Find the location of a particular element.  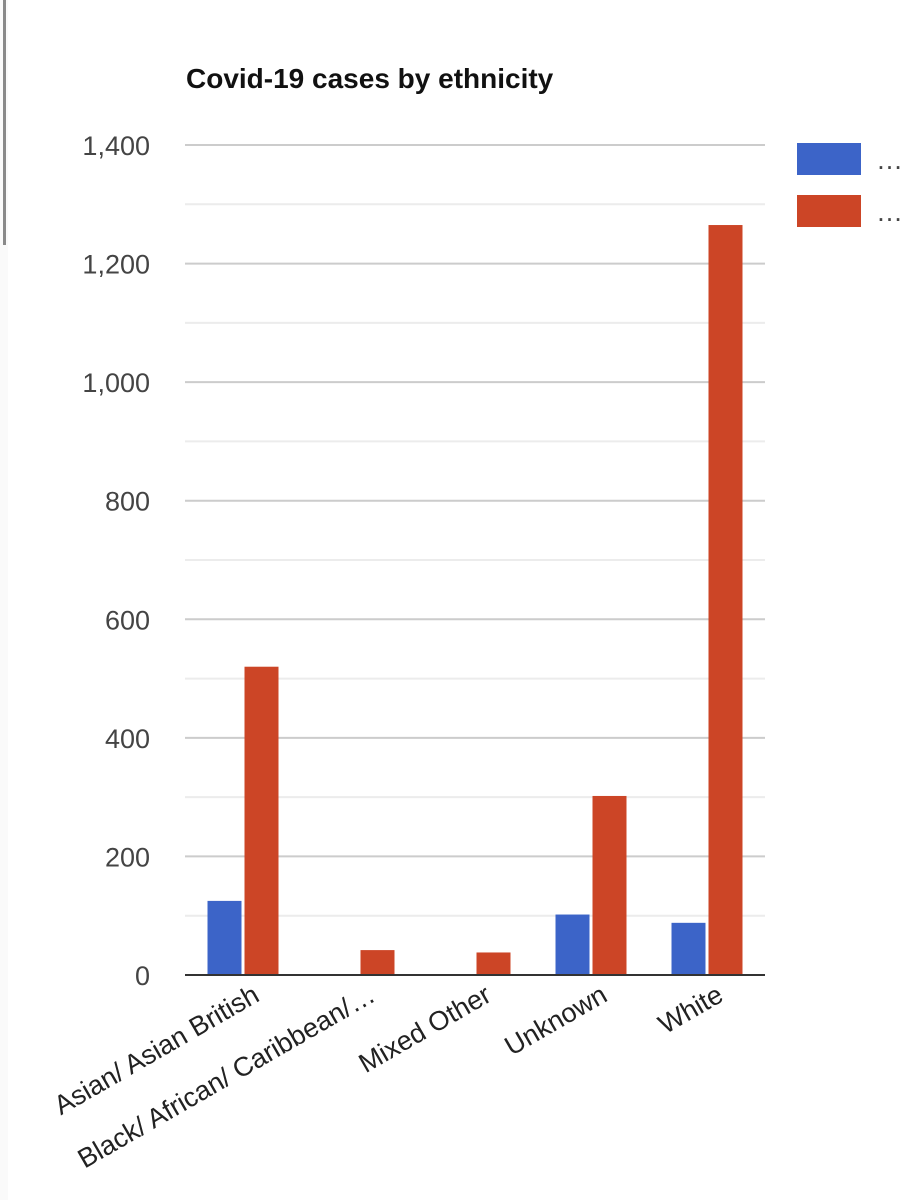

y-tick-label: 1,200 is located at coordinates (116, 265).